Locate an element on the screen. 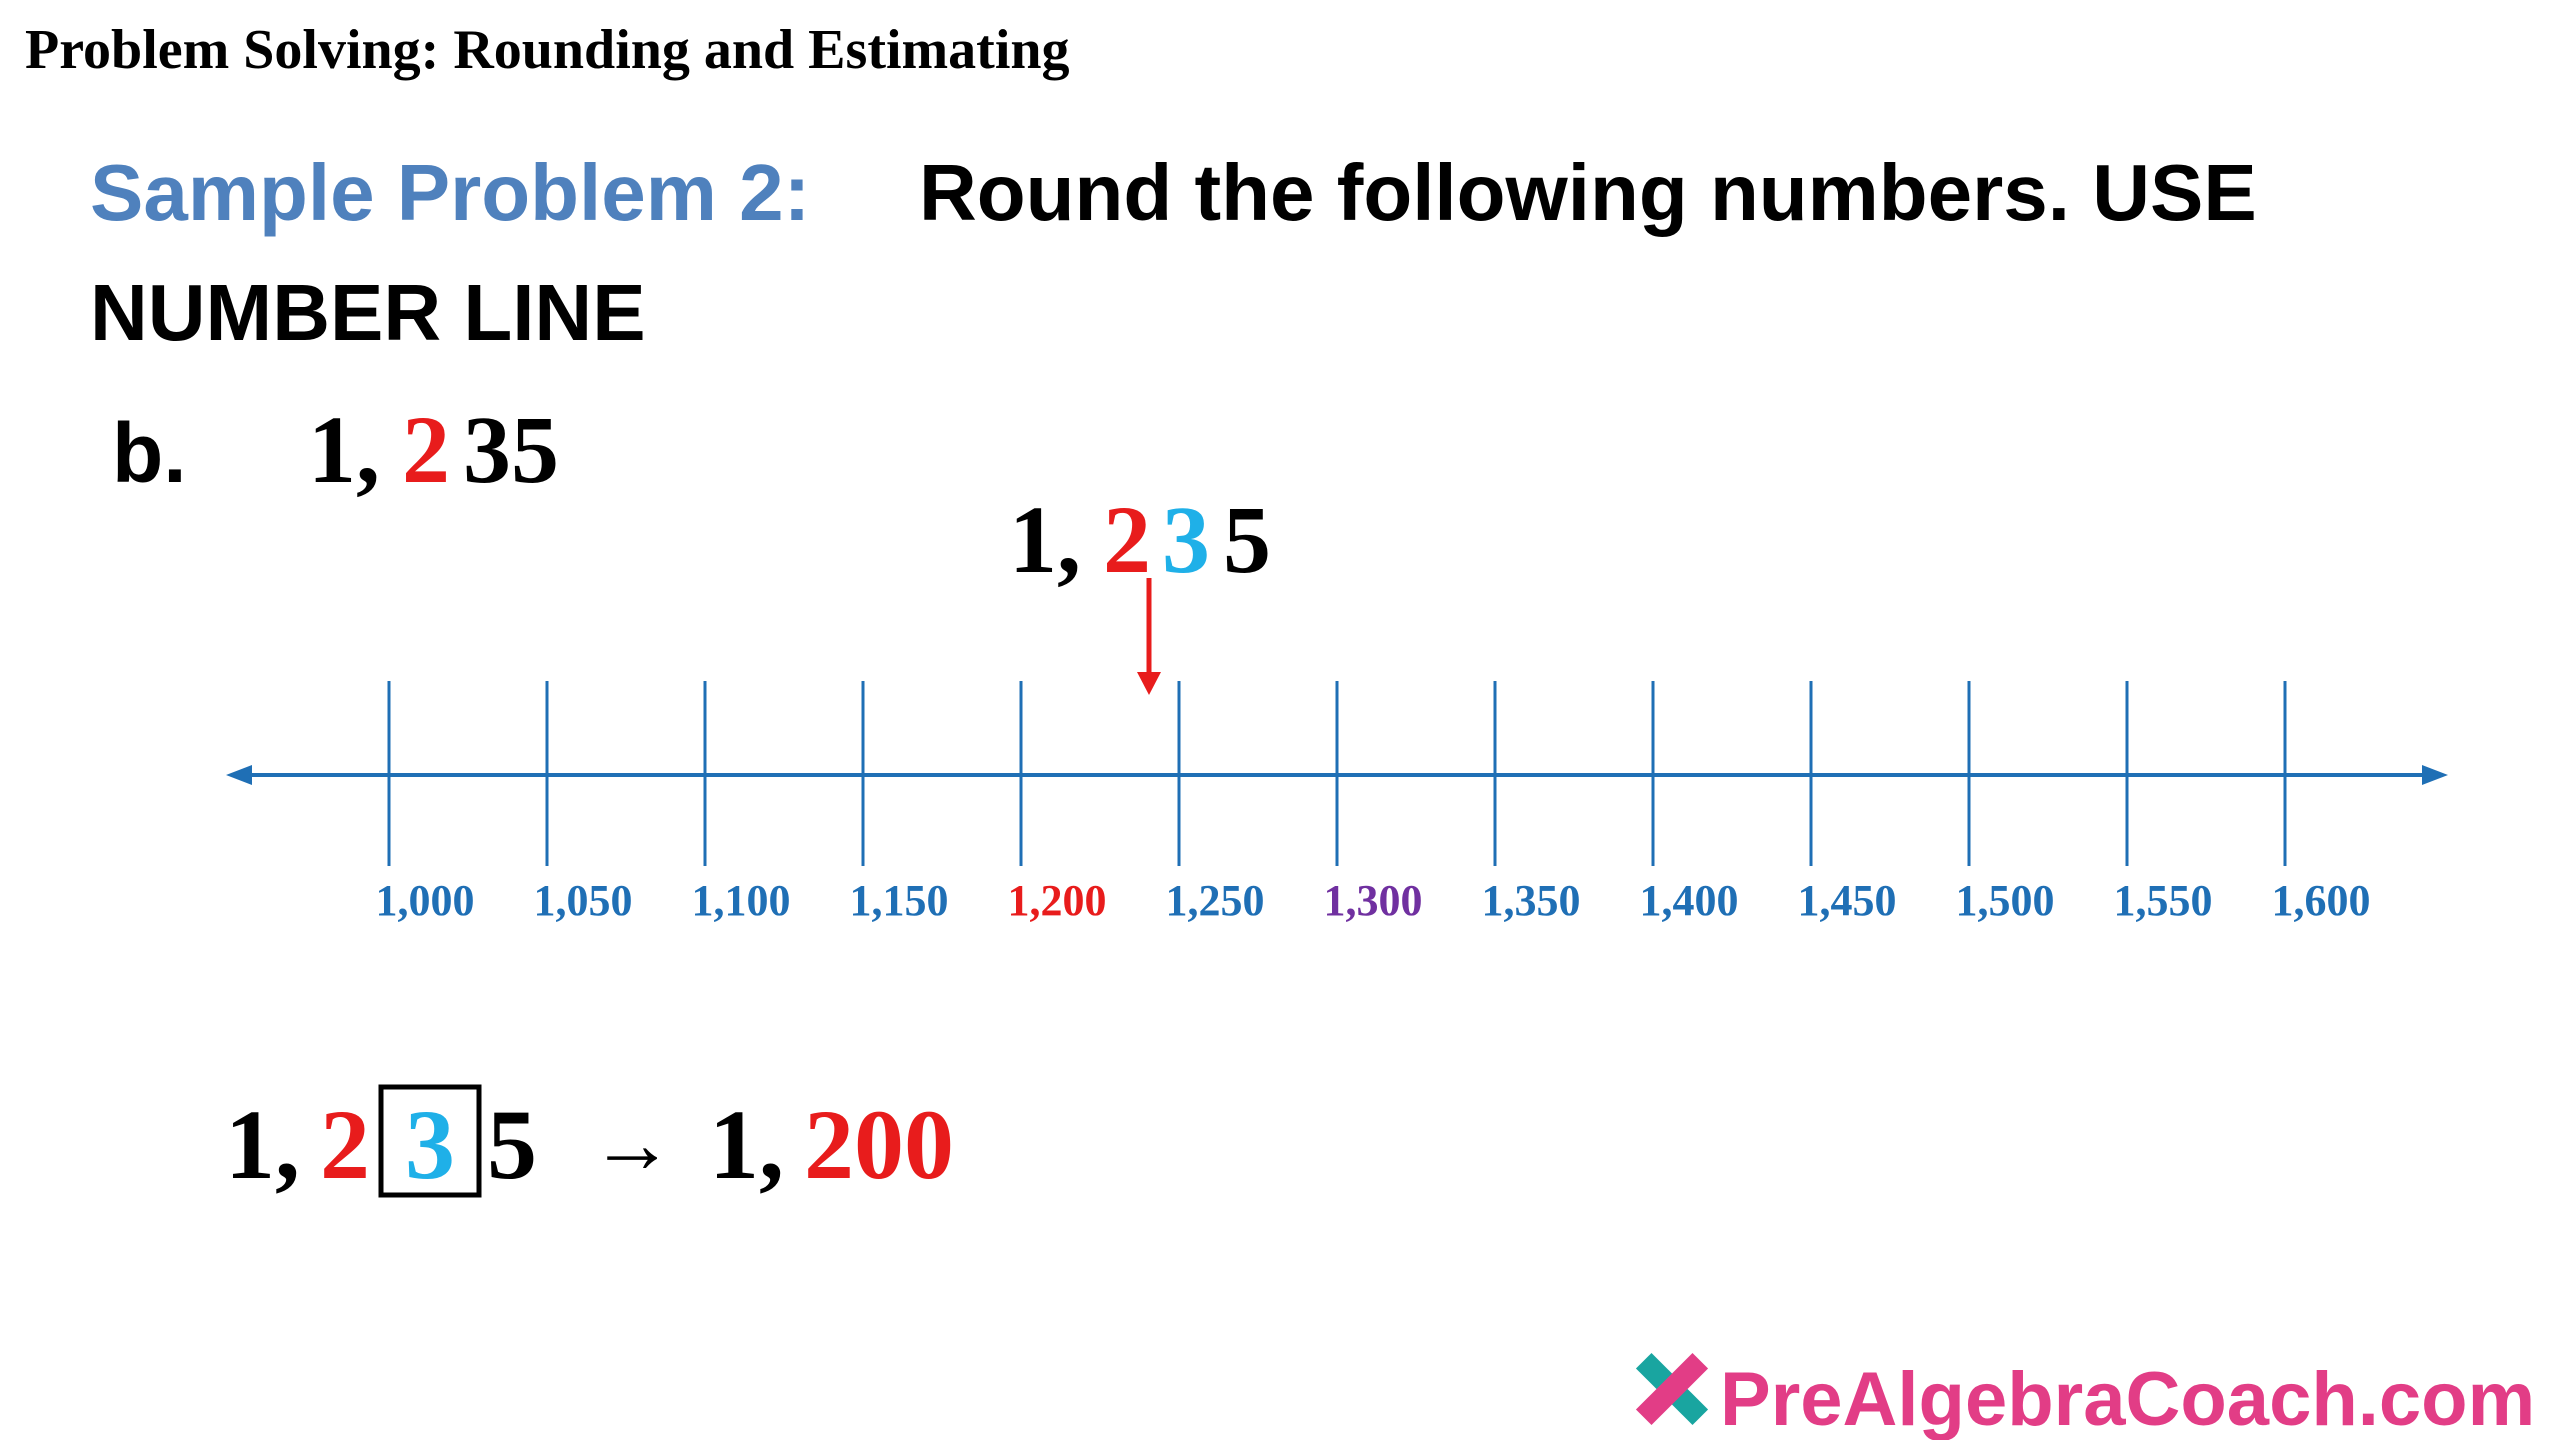  tick-label: 1,200 is located at coordinates (1057, 900).